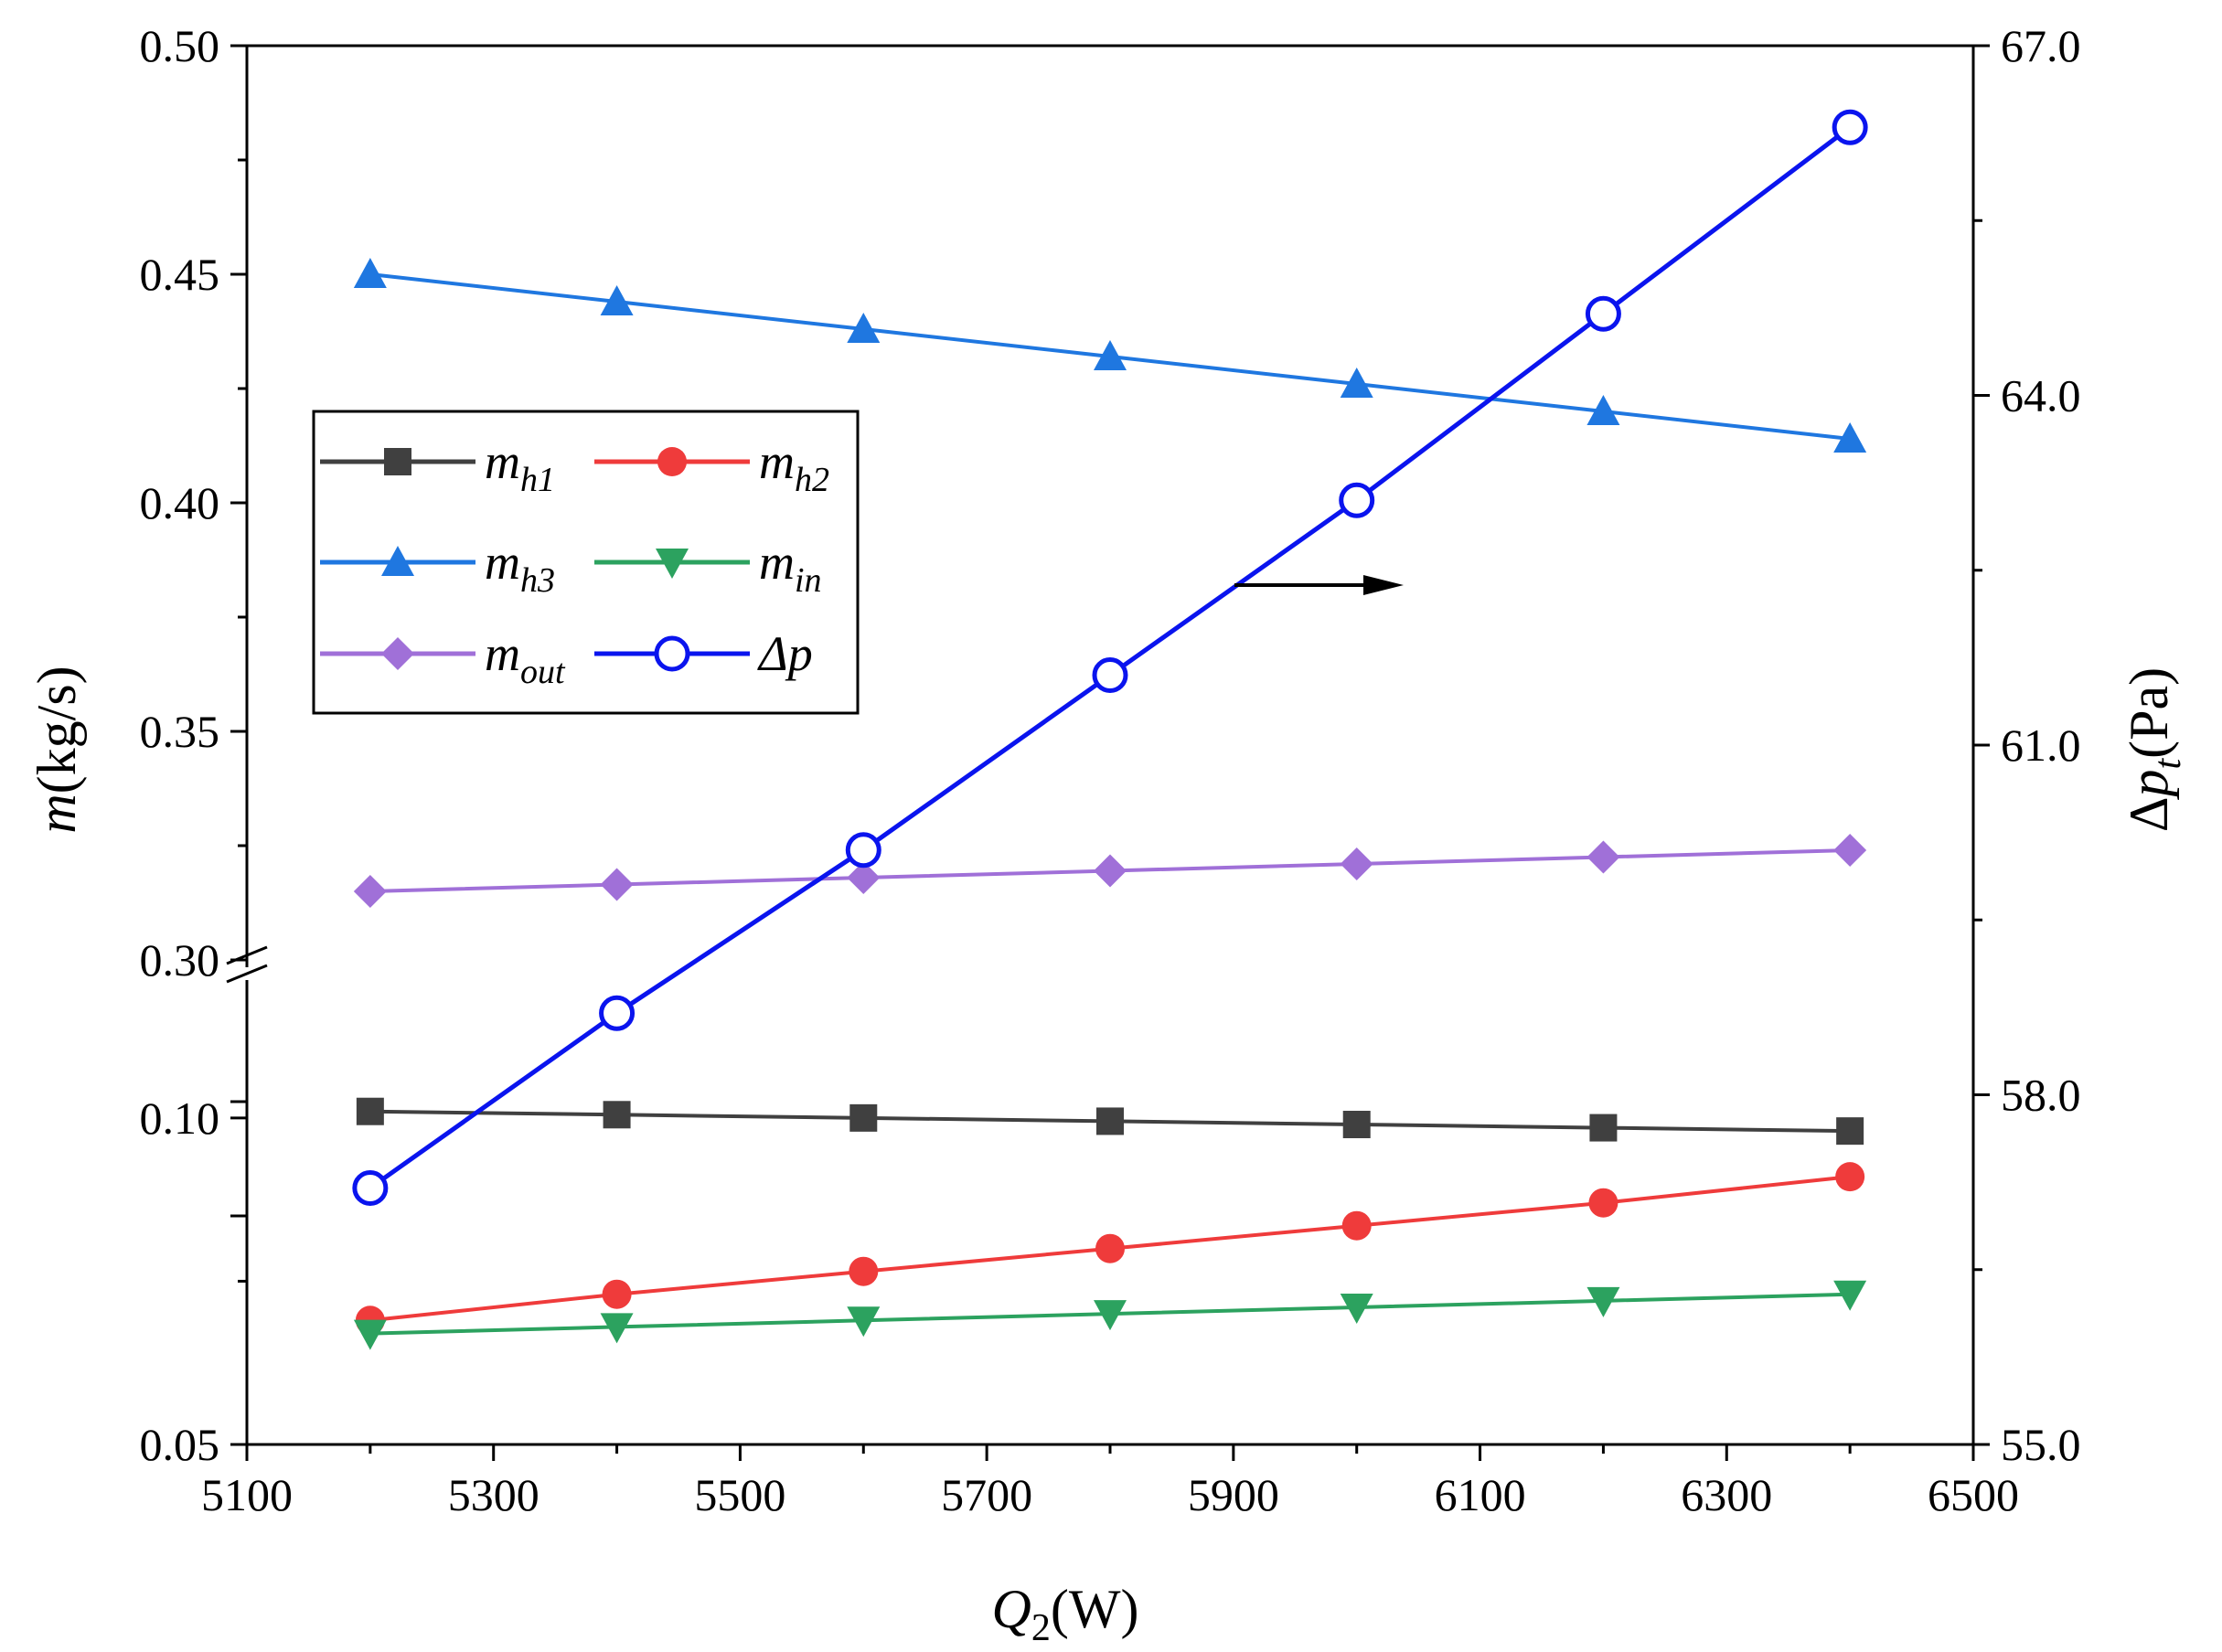 Image resolution: width=2222 pixels, height=1652 pixels. Describe the element at coordinates (180, 502) in the screenshot. I see `y-left-tick-label: 0.40` at that location.